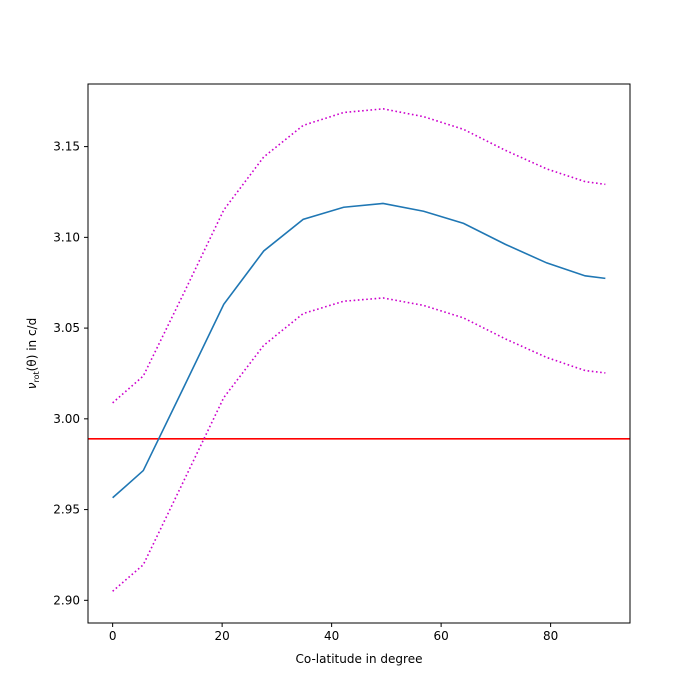 The image size is (700, 700). Describe the element at coordinates (66, 237) in the screenshot. I see `y-tick-label: 3.10` at that location.